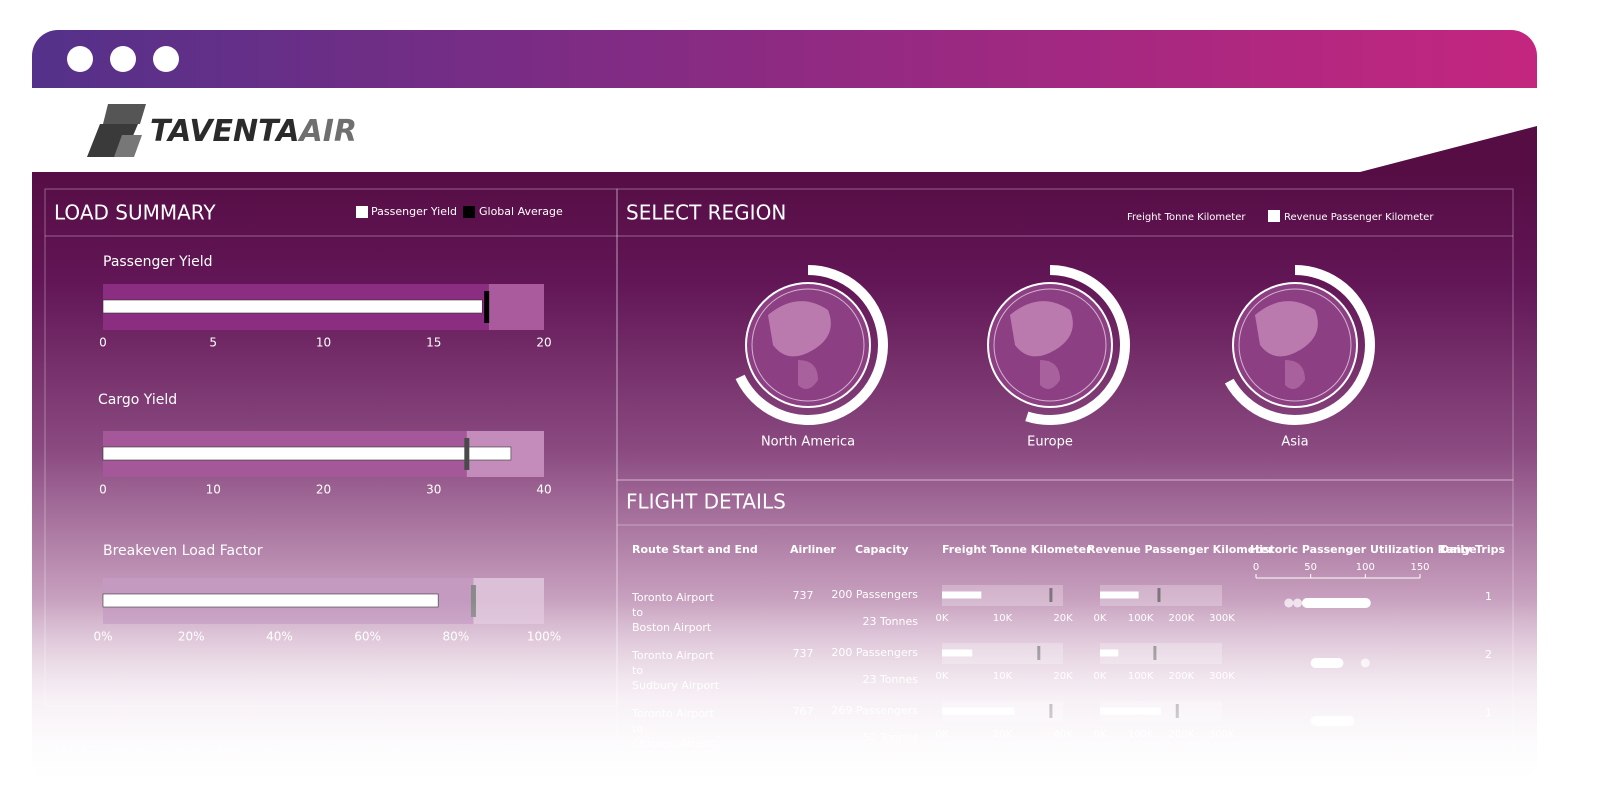 The image size is (1600, 787). Describe the element at coordinates (1017, 549) in the screenshot. I see `column-header: Freight Tonne Kilometer` at that location.